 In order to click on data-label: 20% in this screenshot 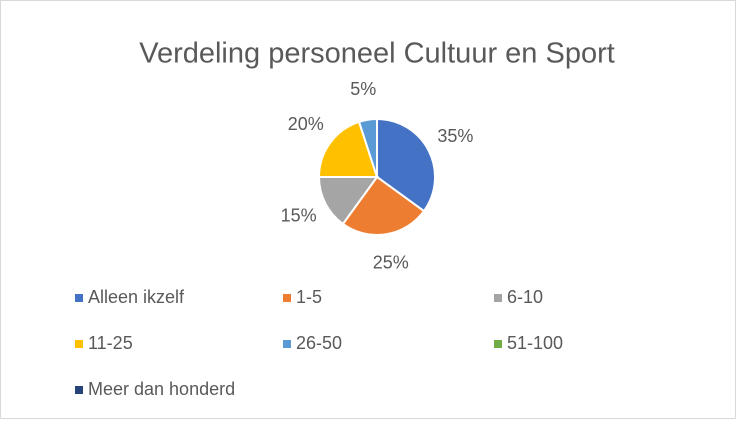, I will do `click(306, 124)`.